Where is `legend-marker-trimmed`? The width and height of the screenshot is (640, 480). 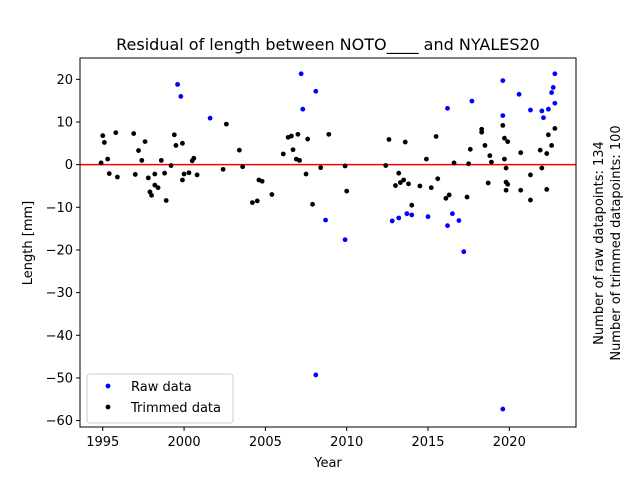 legend-marker-trimmed is located at coordinates (108, 407).